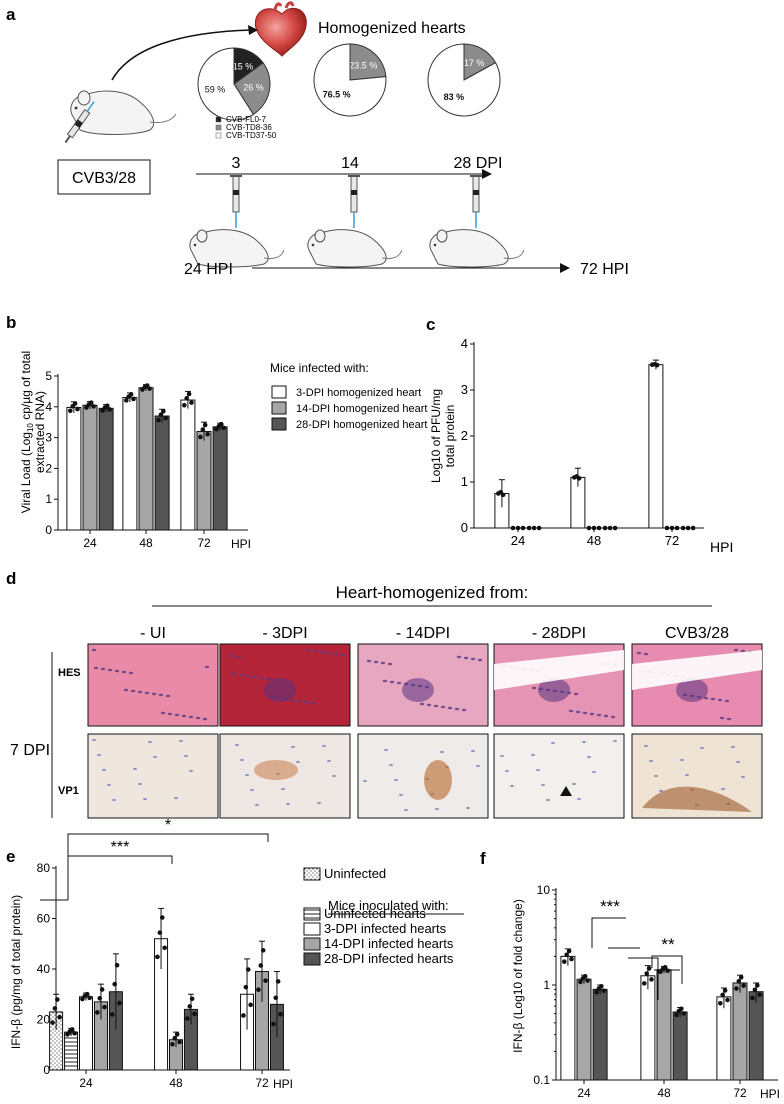 This screenshot has height=1104, width=784. I want to click on chart-c: 0 1 2 3 4 24 48 72, so click(582, 442).